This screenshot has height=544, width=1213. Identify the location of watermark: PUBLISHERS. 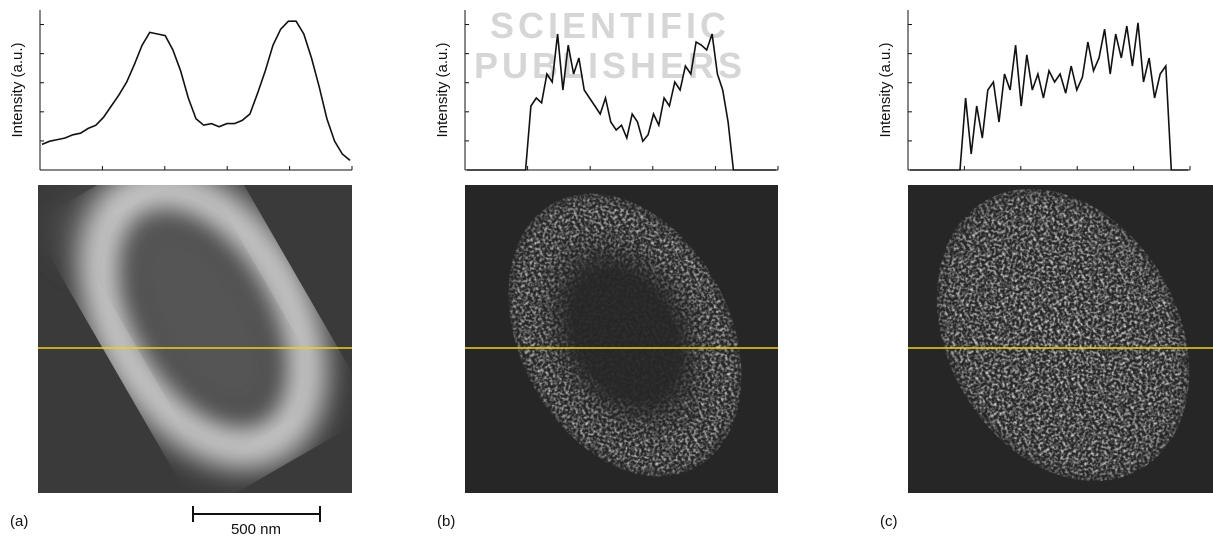
(610, 65).